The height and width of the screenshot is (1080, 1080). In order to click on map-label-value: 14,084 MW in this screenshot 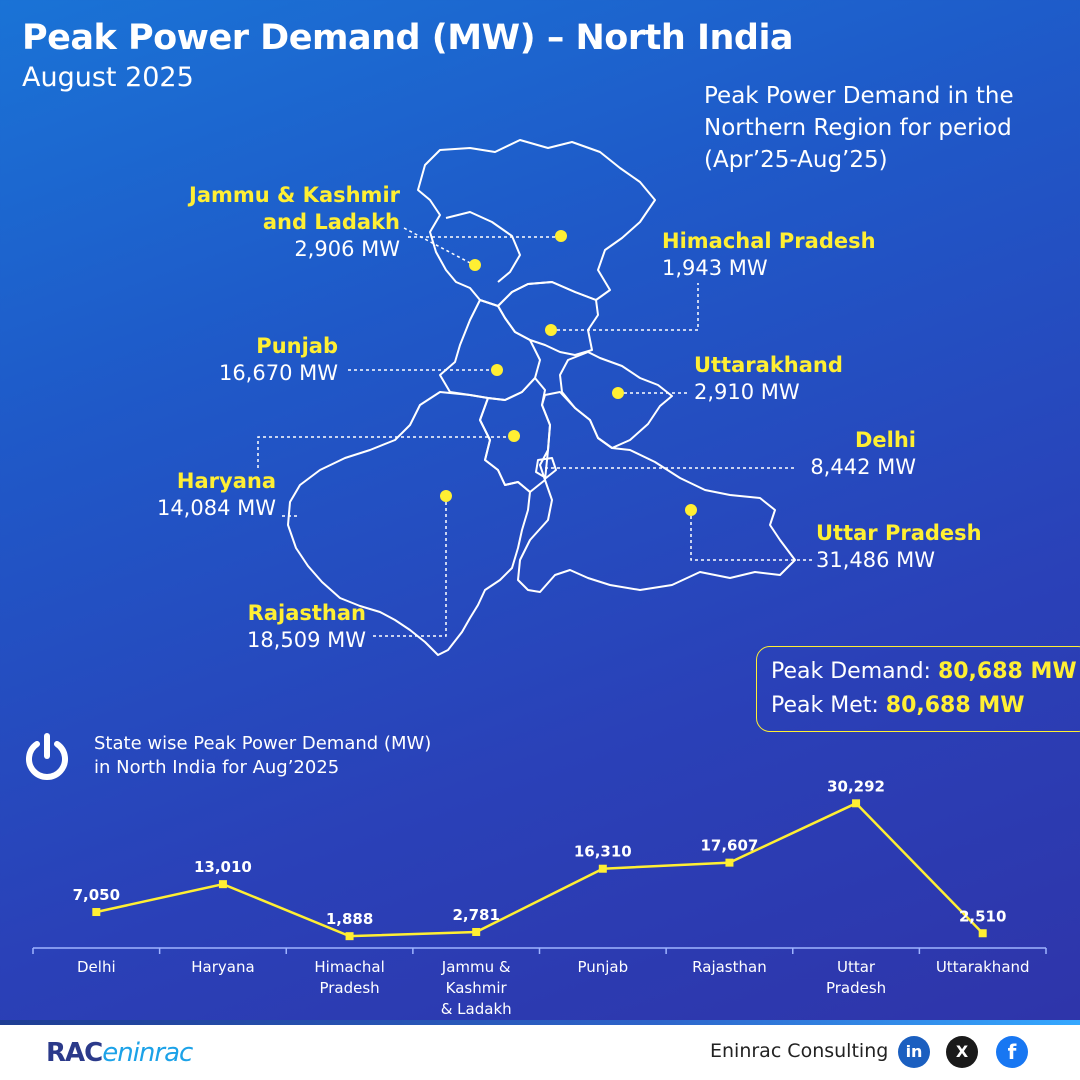, I will do `click(216, 508)`.